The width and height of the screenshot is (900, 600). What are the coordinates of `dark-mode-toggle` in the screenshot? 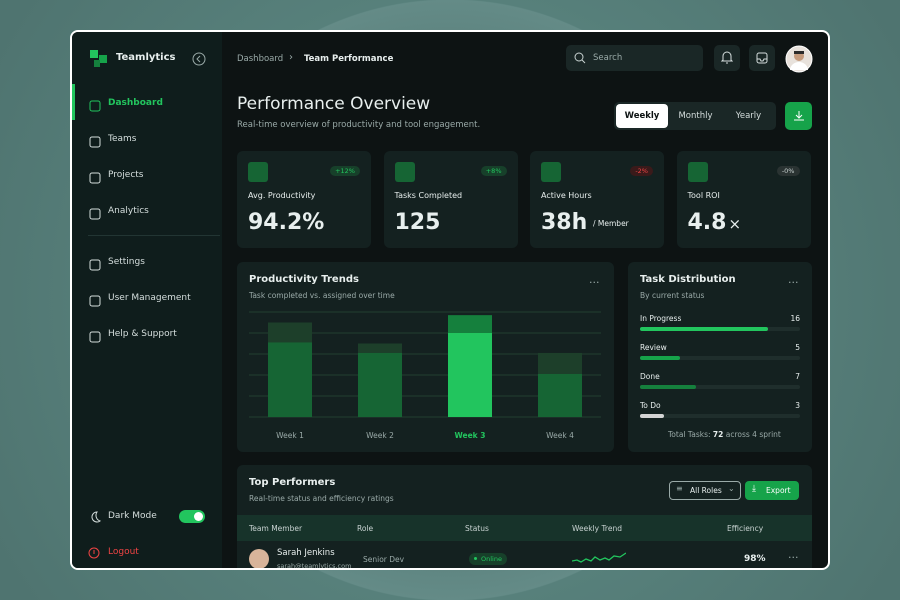 It's located at (192, 516).